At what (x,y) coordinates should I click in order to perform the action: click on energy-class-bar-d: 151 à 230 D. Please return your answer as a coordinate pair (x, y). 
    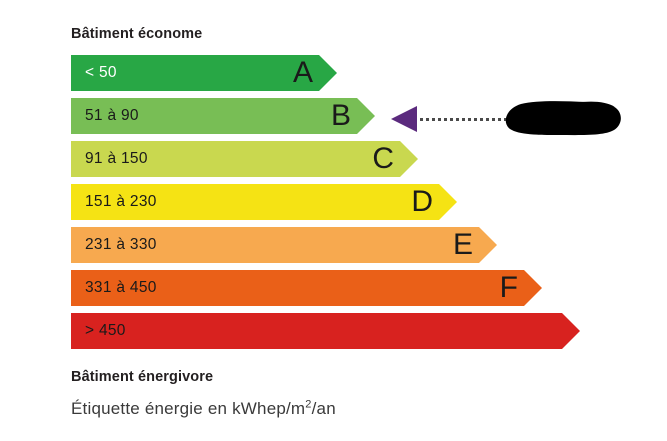
    Looking at the image, I should click on (264, 202).